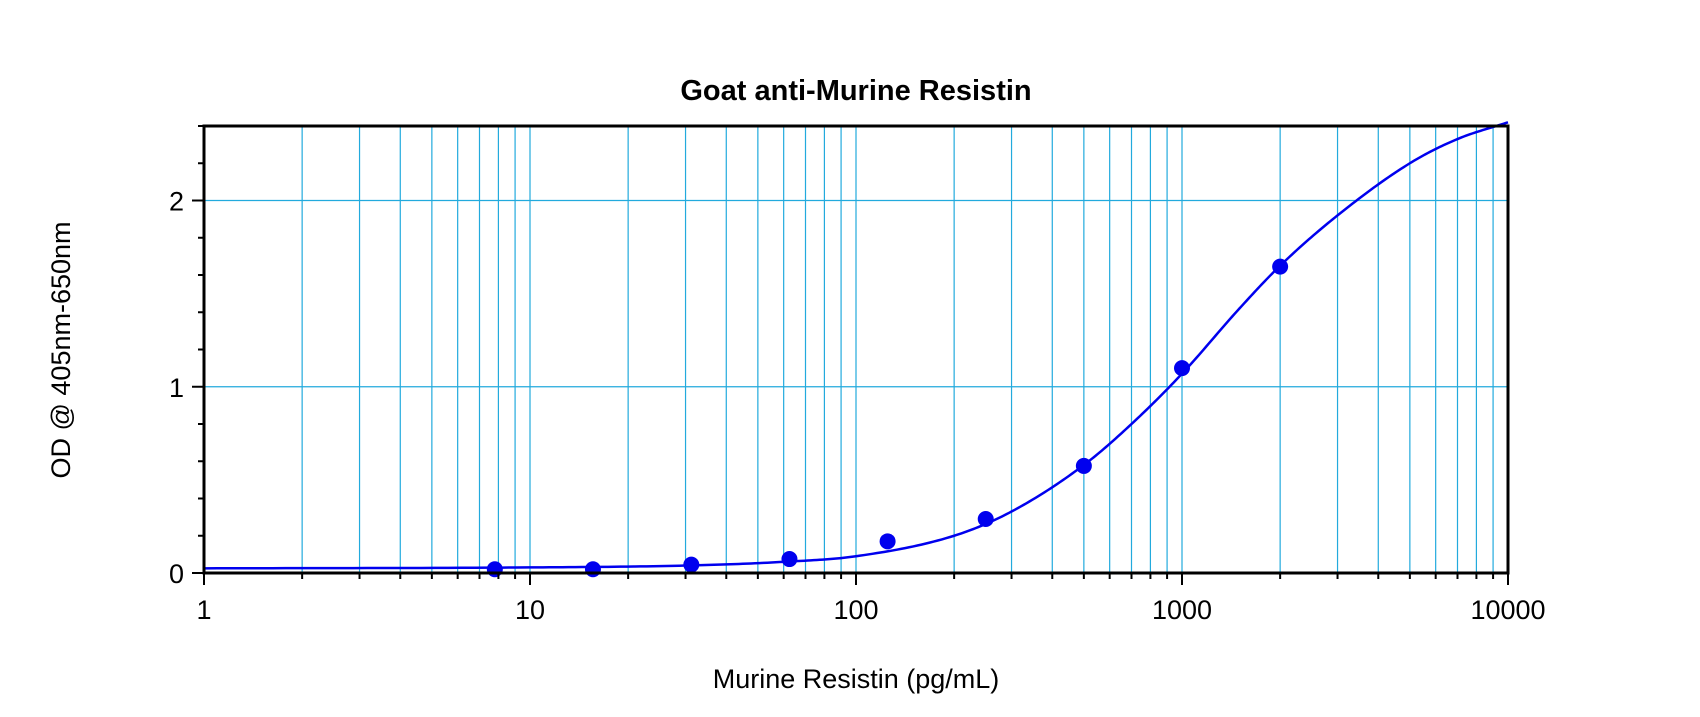 The width and height of the screenshot is (1700, 717). I want to click on x-axis-label: Murine Resistin (pg/mL), so click(856, 679).